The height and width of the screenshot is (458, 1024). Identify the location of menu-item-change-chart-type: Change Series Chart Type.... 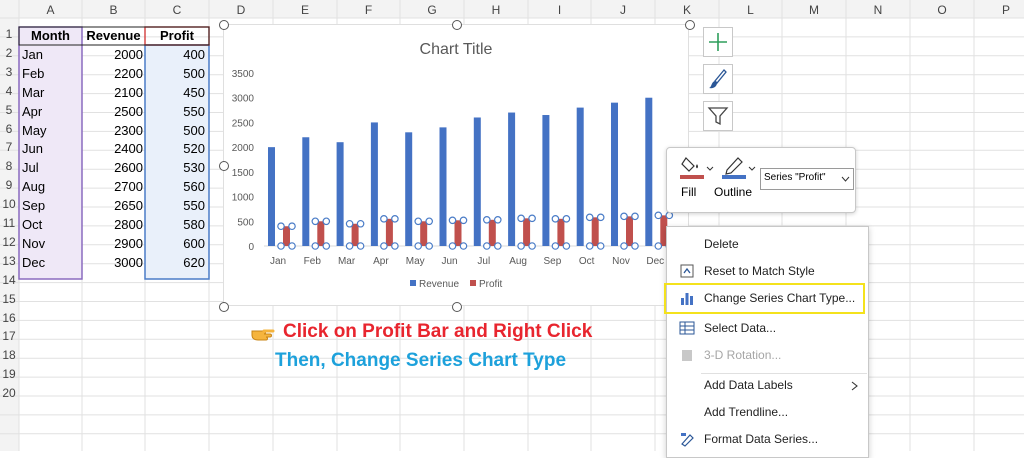
(767, 298).